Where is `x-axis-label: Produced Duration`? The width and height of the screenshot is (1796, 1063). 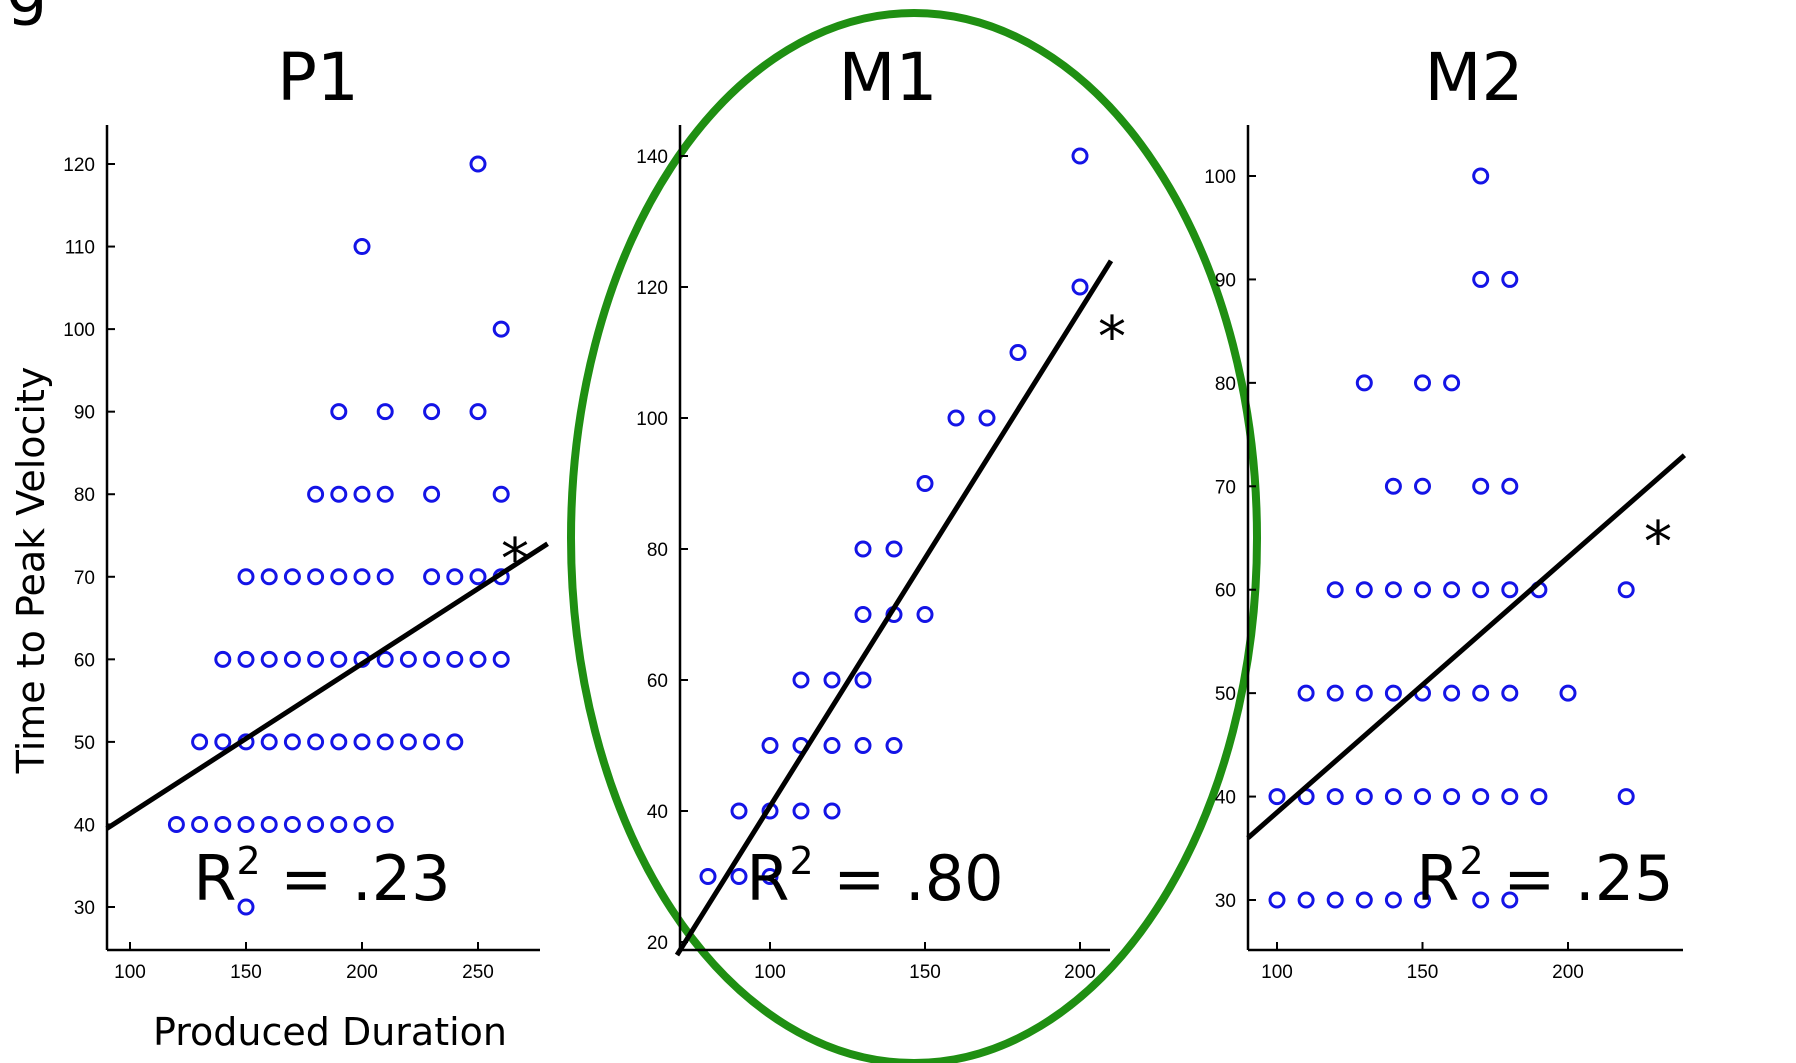
x-axis-label: Produced Duration is located at coordinates (330, 1032).